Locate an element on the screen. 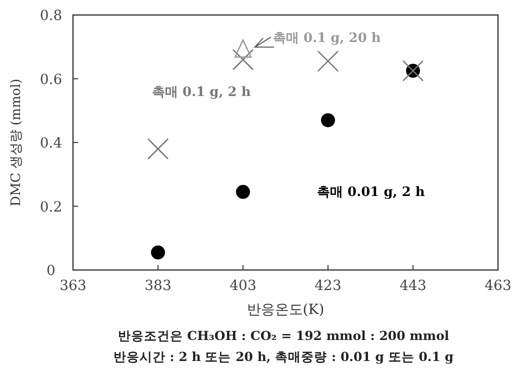  x-tick-label: 423 is located at coordinates (328, 286).